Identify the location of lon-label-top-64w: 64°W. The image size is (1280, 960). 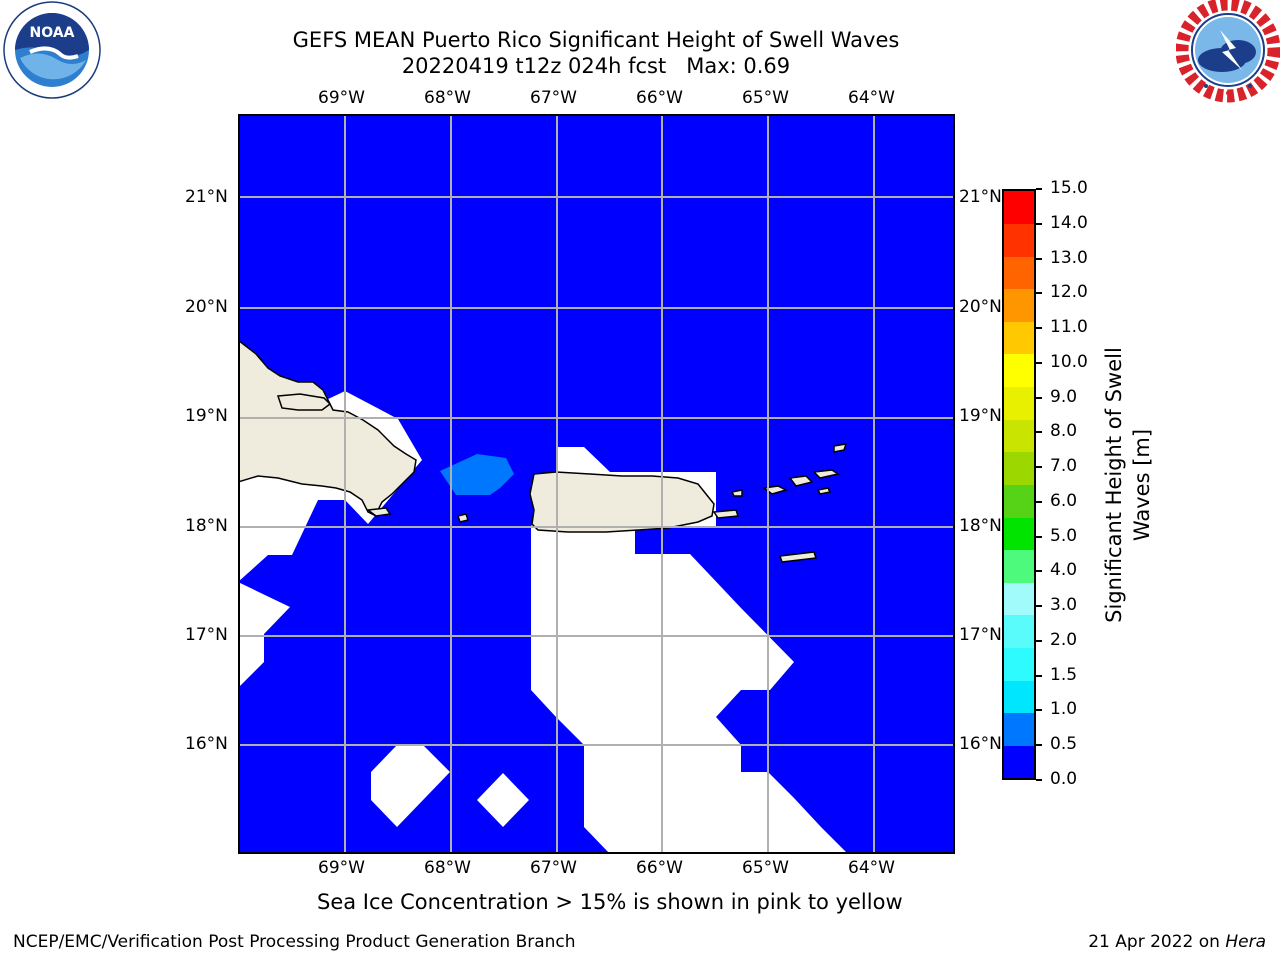
(871, 98).